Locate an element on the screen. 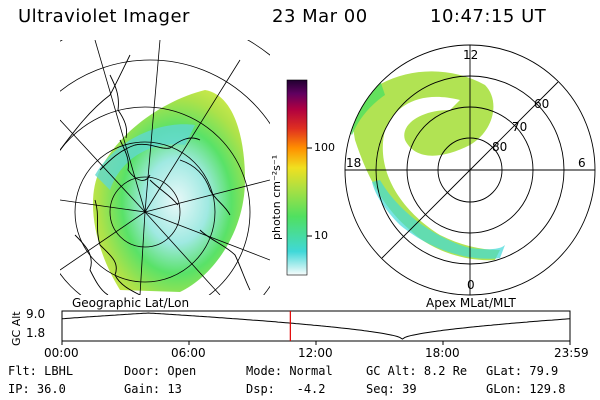  date-label: 23 Mar 00 is located at coordinates (320, 16).